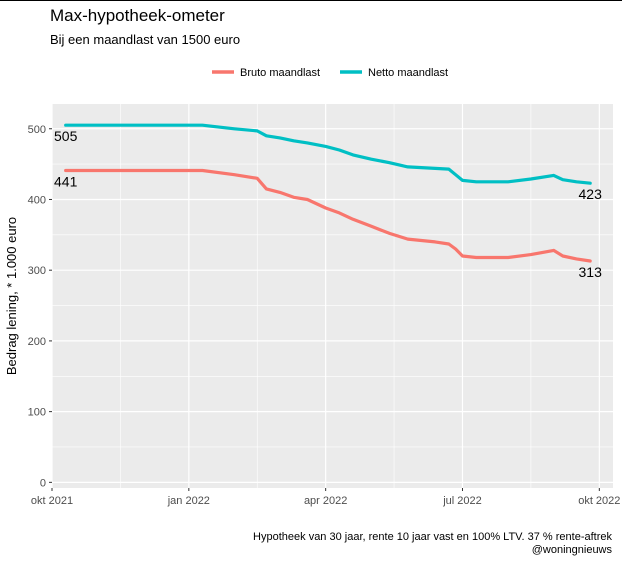 Image resolution: width=622 pixels, height=562 pixels. What do you see at coordinates (572, 550) in the screenshot?
I see `caption-line-2: @woningnieuws` at bounding box center [572, 550].